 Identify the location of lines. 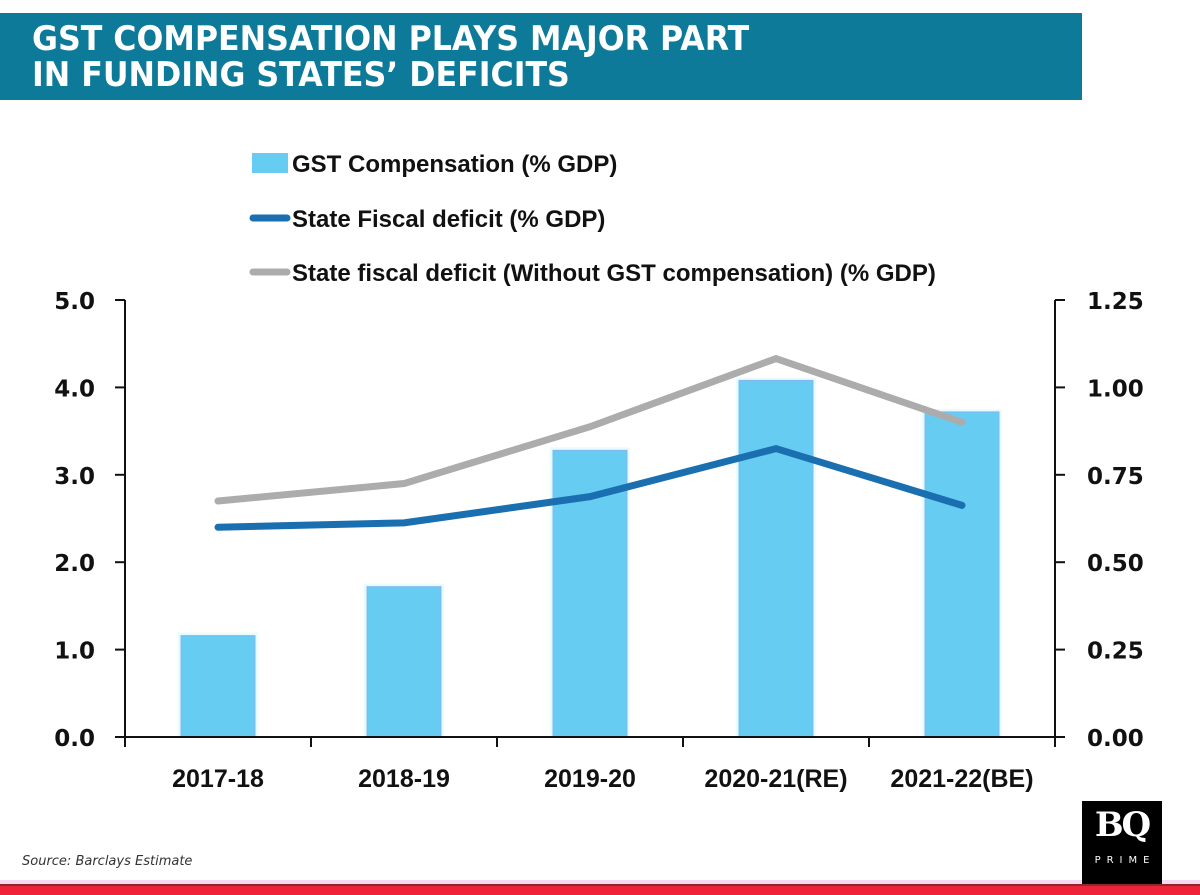
(590, 442).